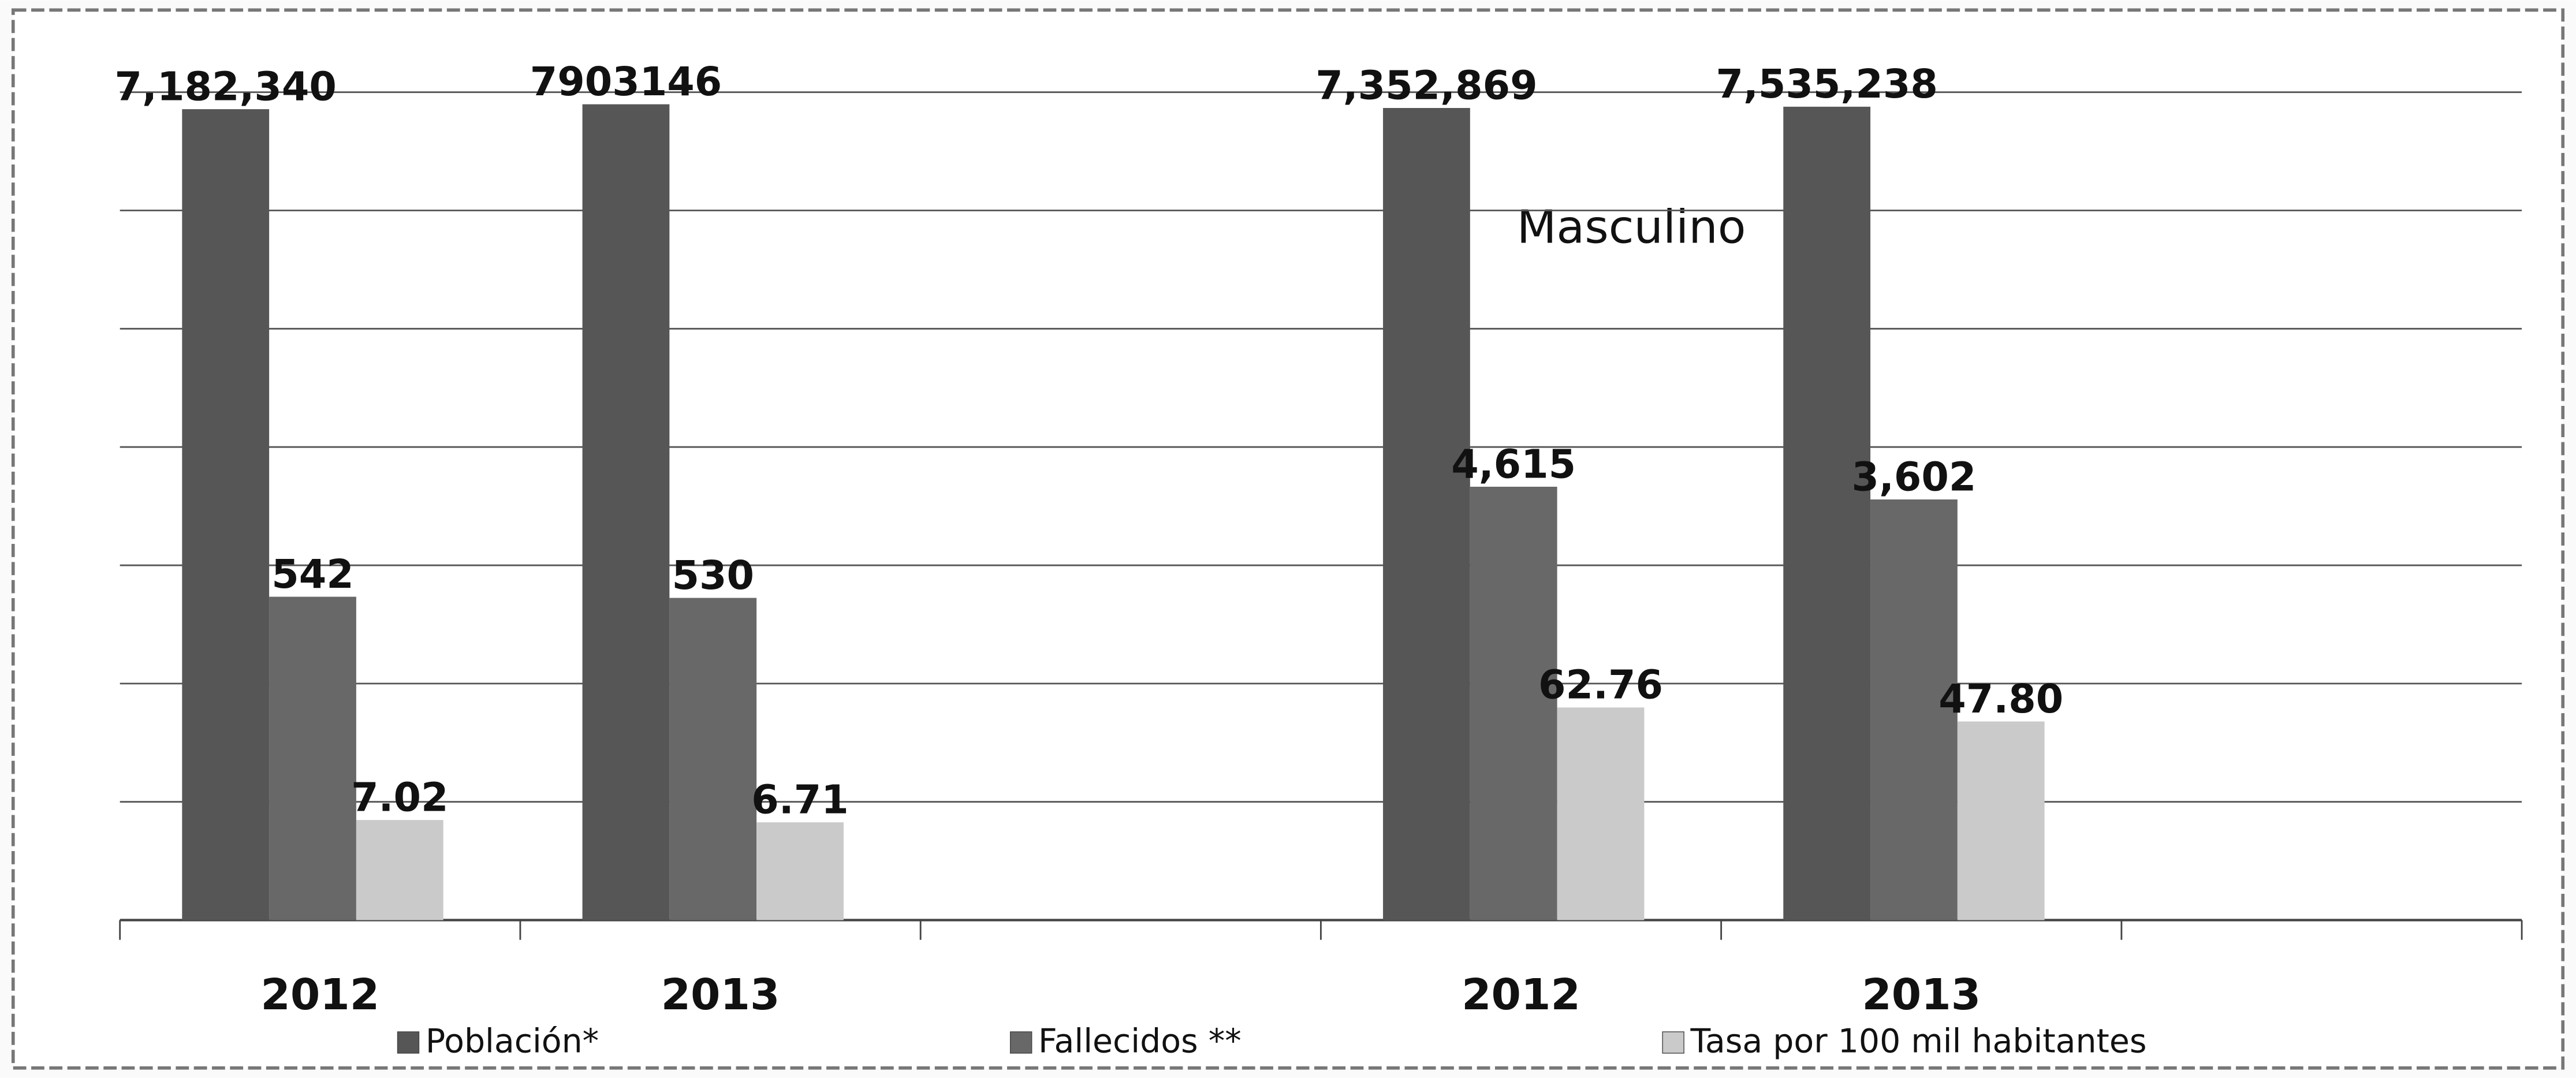  I want to click on data-label: 4,615, so click(1514, 464).